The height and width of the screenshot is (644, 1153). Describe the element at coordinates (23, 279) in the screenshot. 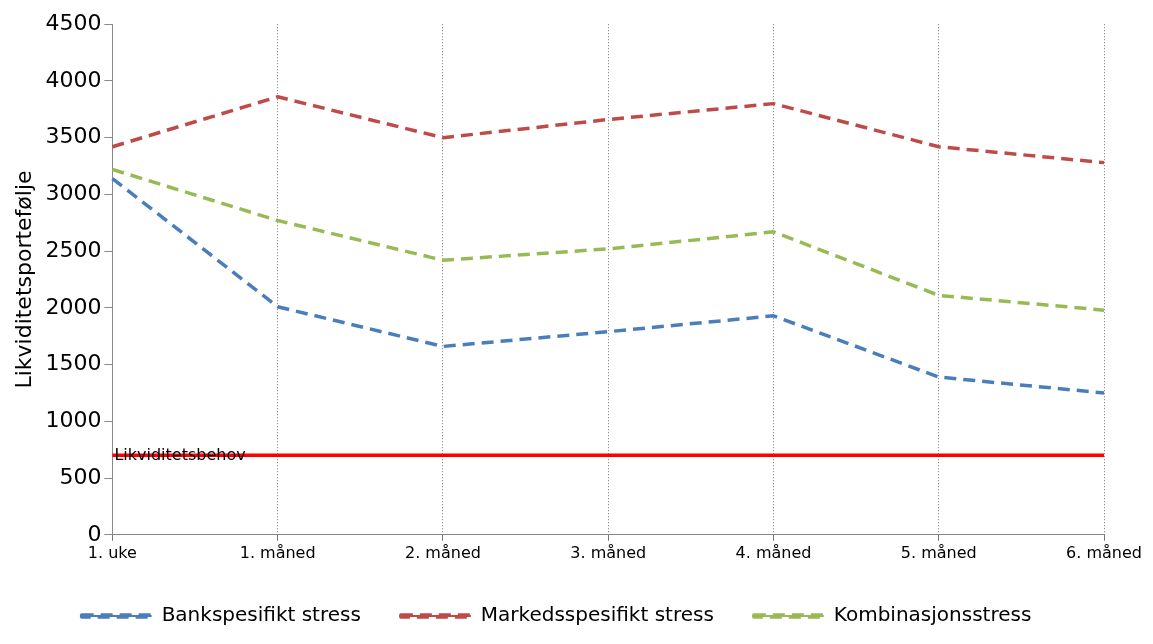

I see `y-axis-title: Likviditetsportefølje` at that location.